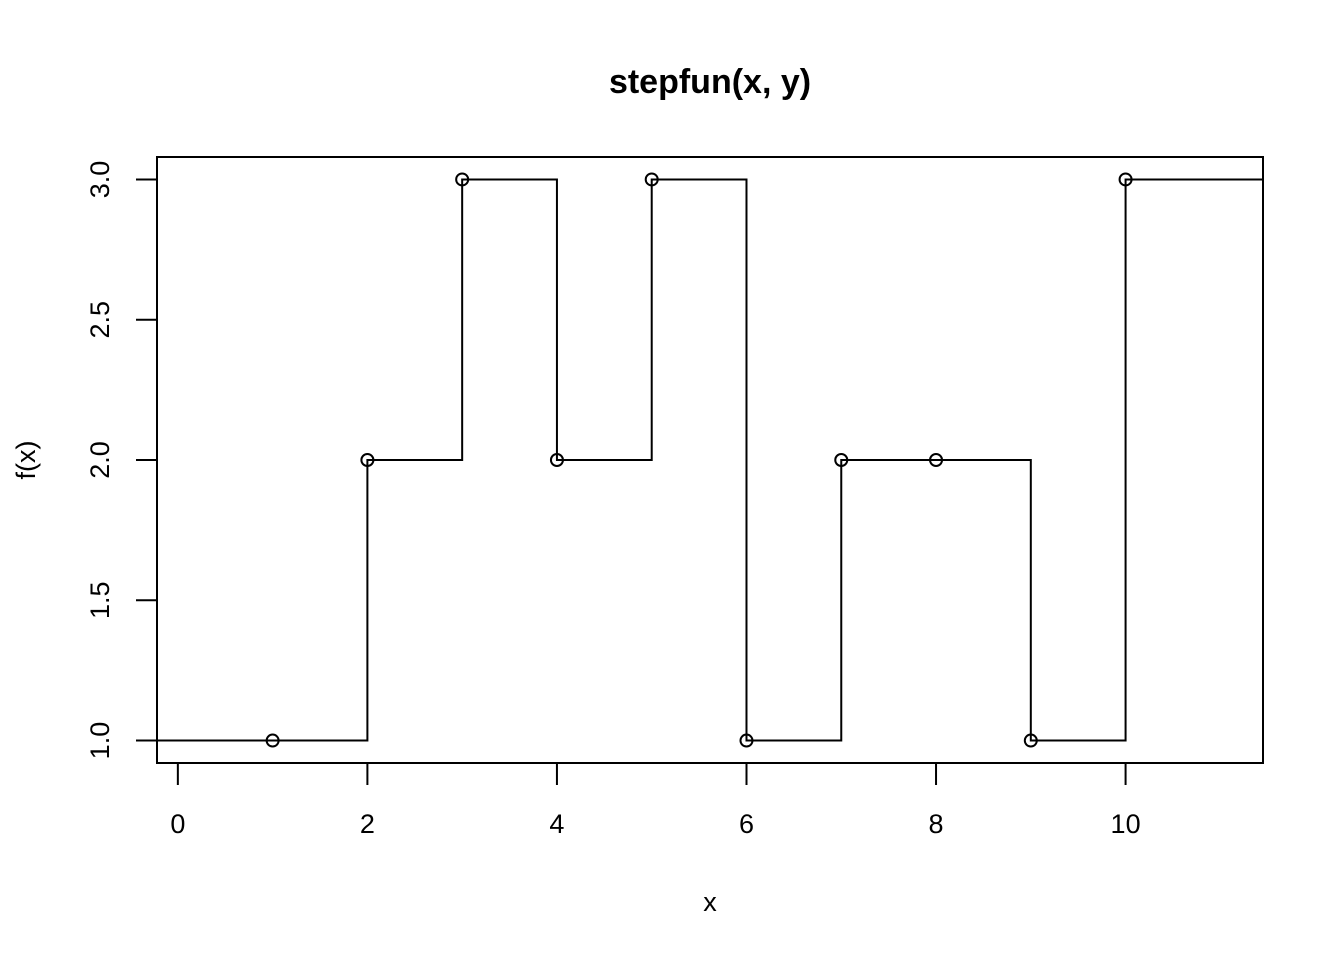  Describe the element at coordinates (655, 801) in the screenshot. I see `x-axis: 0 2 4 6 8 10` at that location.